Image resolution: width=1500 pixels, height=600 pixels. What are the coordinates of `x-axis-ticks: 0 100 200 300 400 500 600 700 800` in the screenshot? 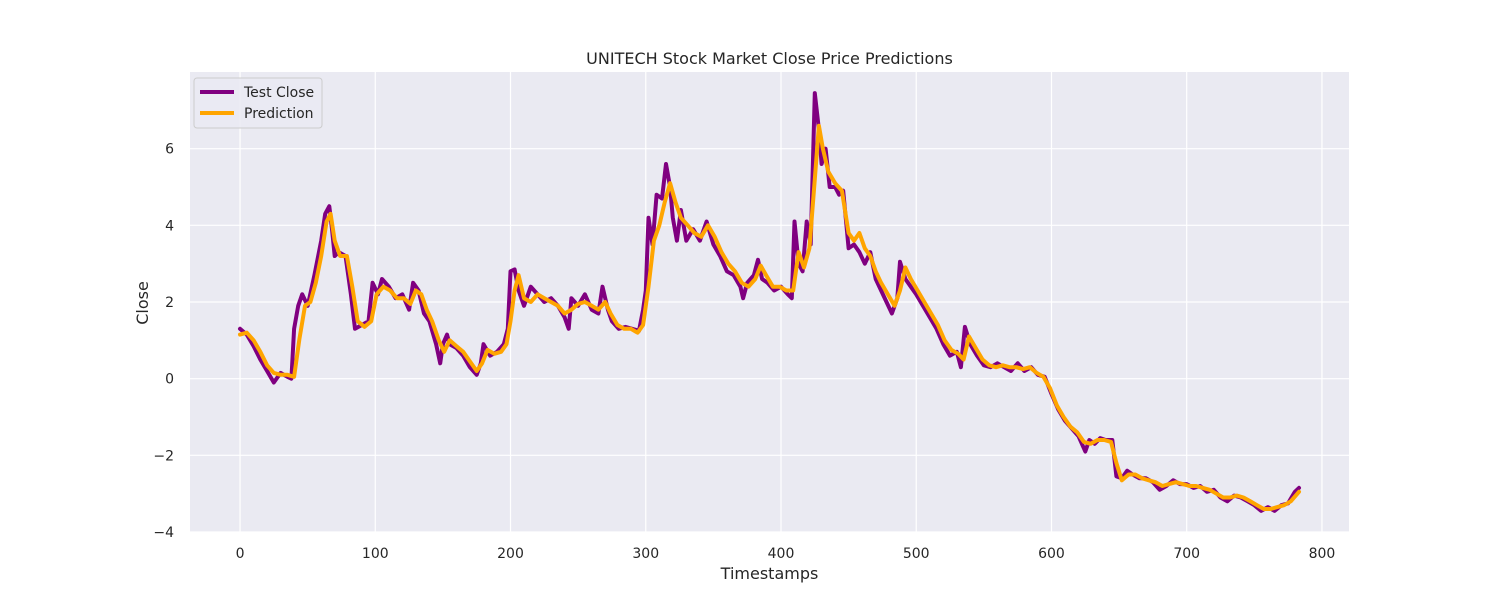 It's located at (786, 554).